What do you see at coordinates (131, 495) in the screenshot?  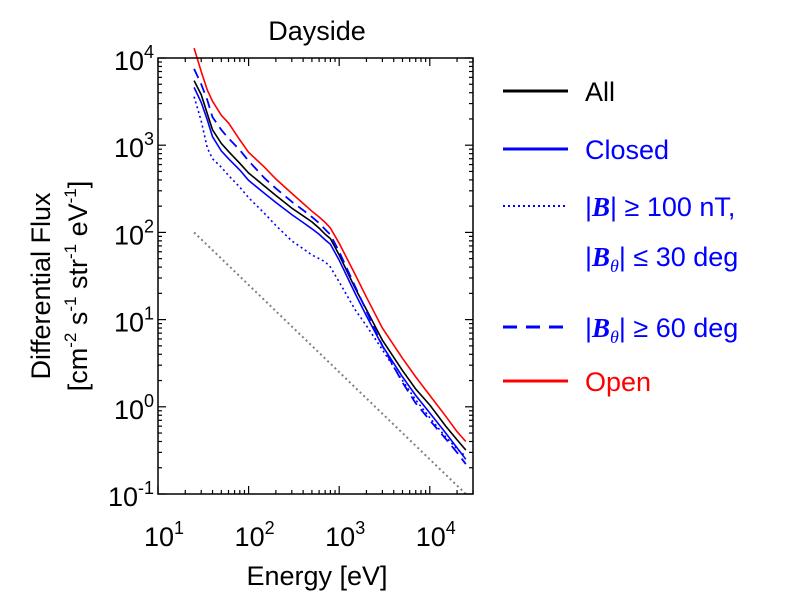 I see `y-tick-label: 10⁻¹` at bounding box center [131, 495].